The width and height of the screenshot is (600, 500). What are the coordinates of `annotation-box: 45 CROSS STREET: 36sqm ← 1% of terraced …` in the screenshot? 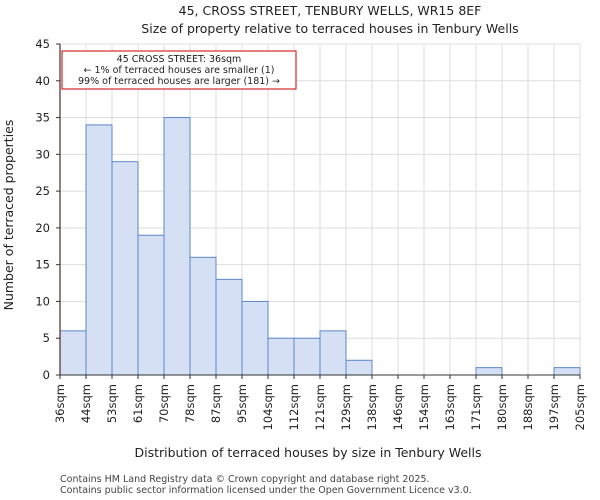 It's located at (179, 70).